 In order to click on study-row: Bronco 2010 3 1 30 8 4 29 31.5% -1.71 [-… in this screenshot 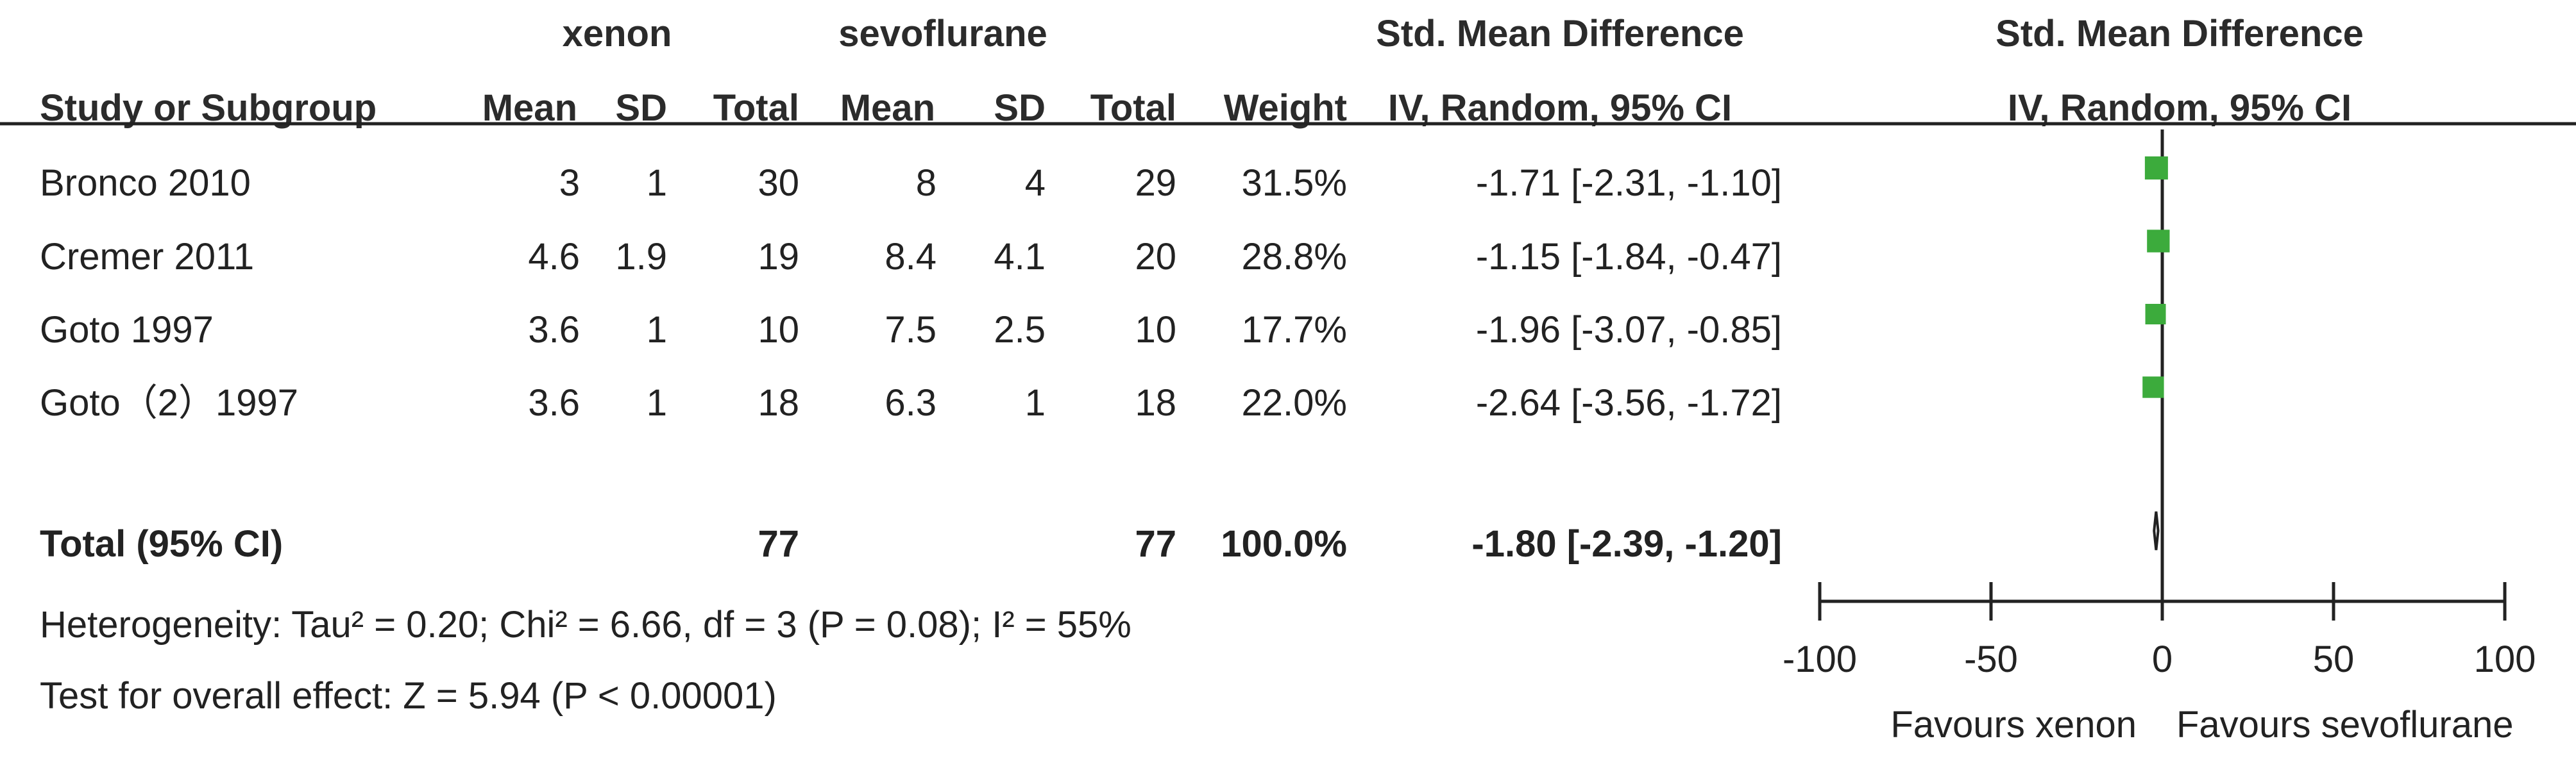, I will do `click(911, 183)`.